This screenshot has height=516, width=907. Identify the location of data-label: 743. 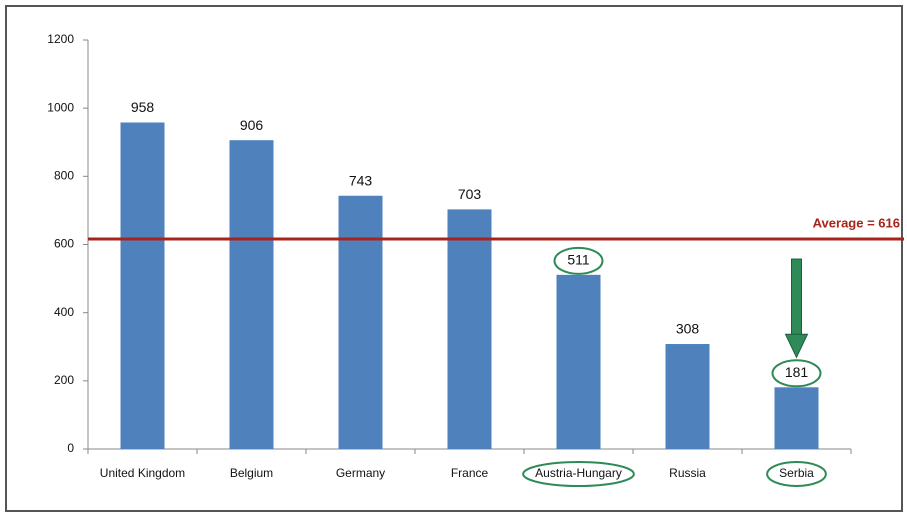
(361, 180).